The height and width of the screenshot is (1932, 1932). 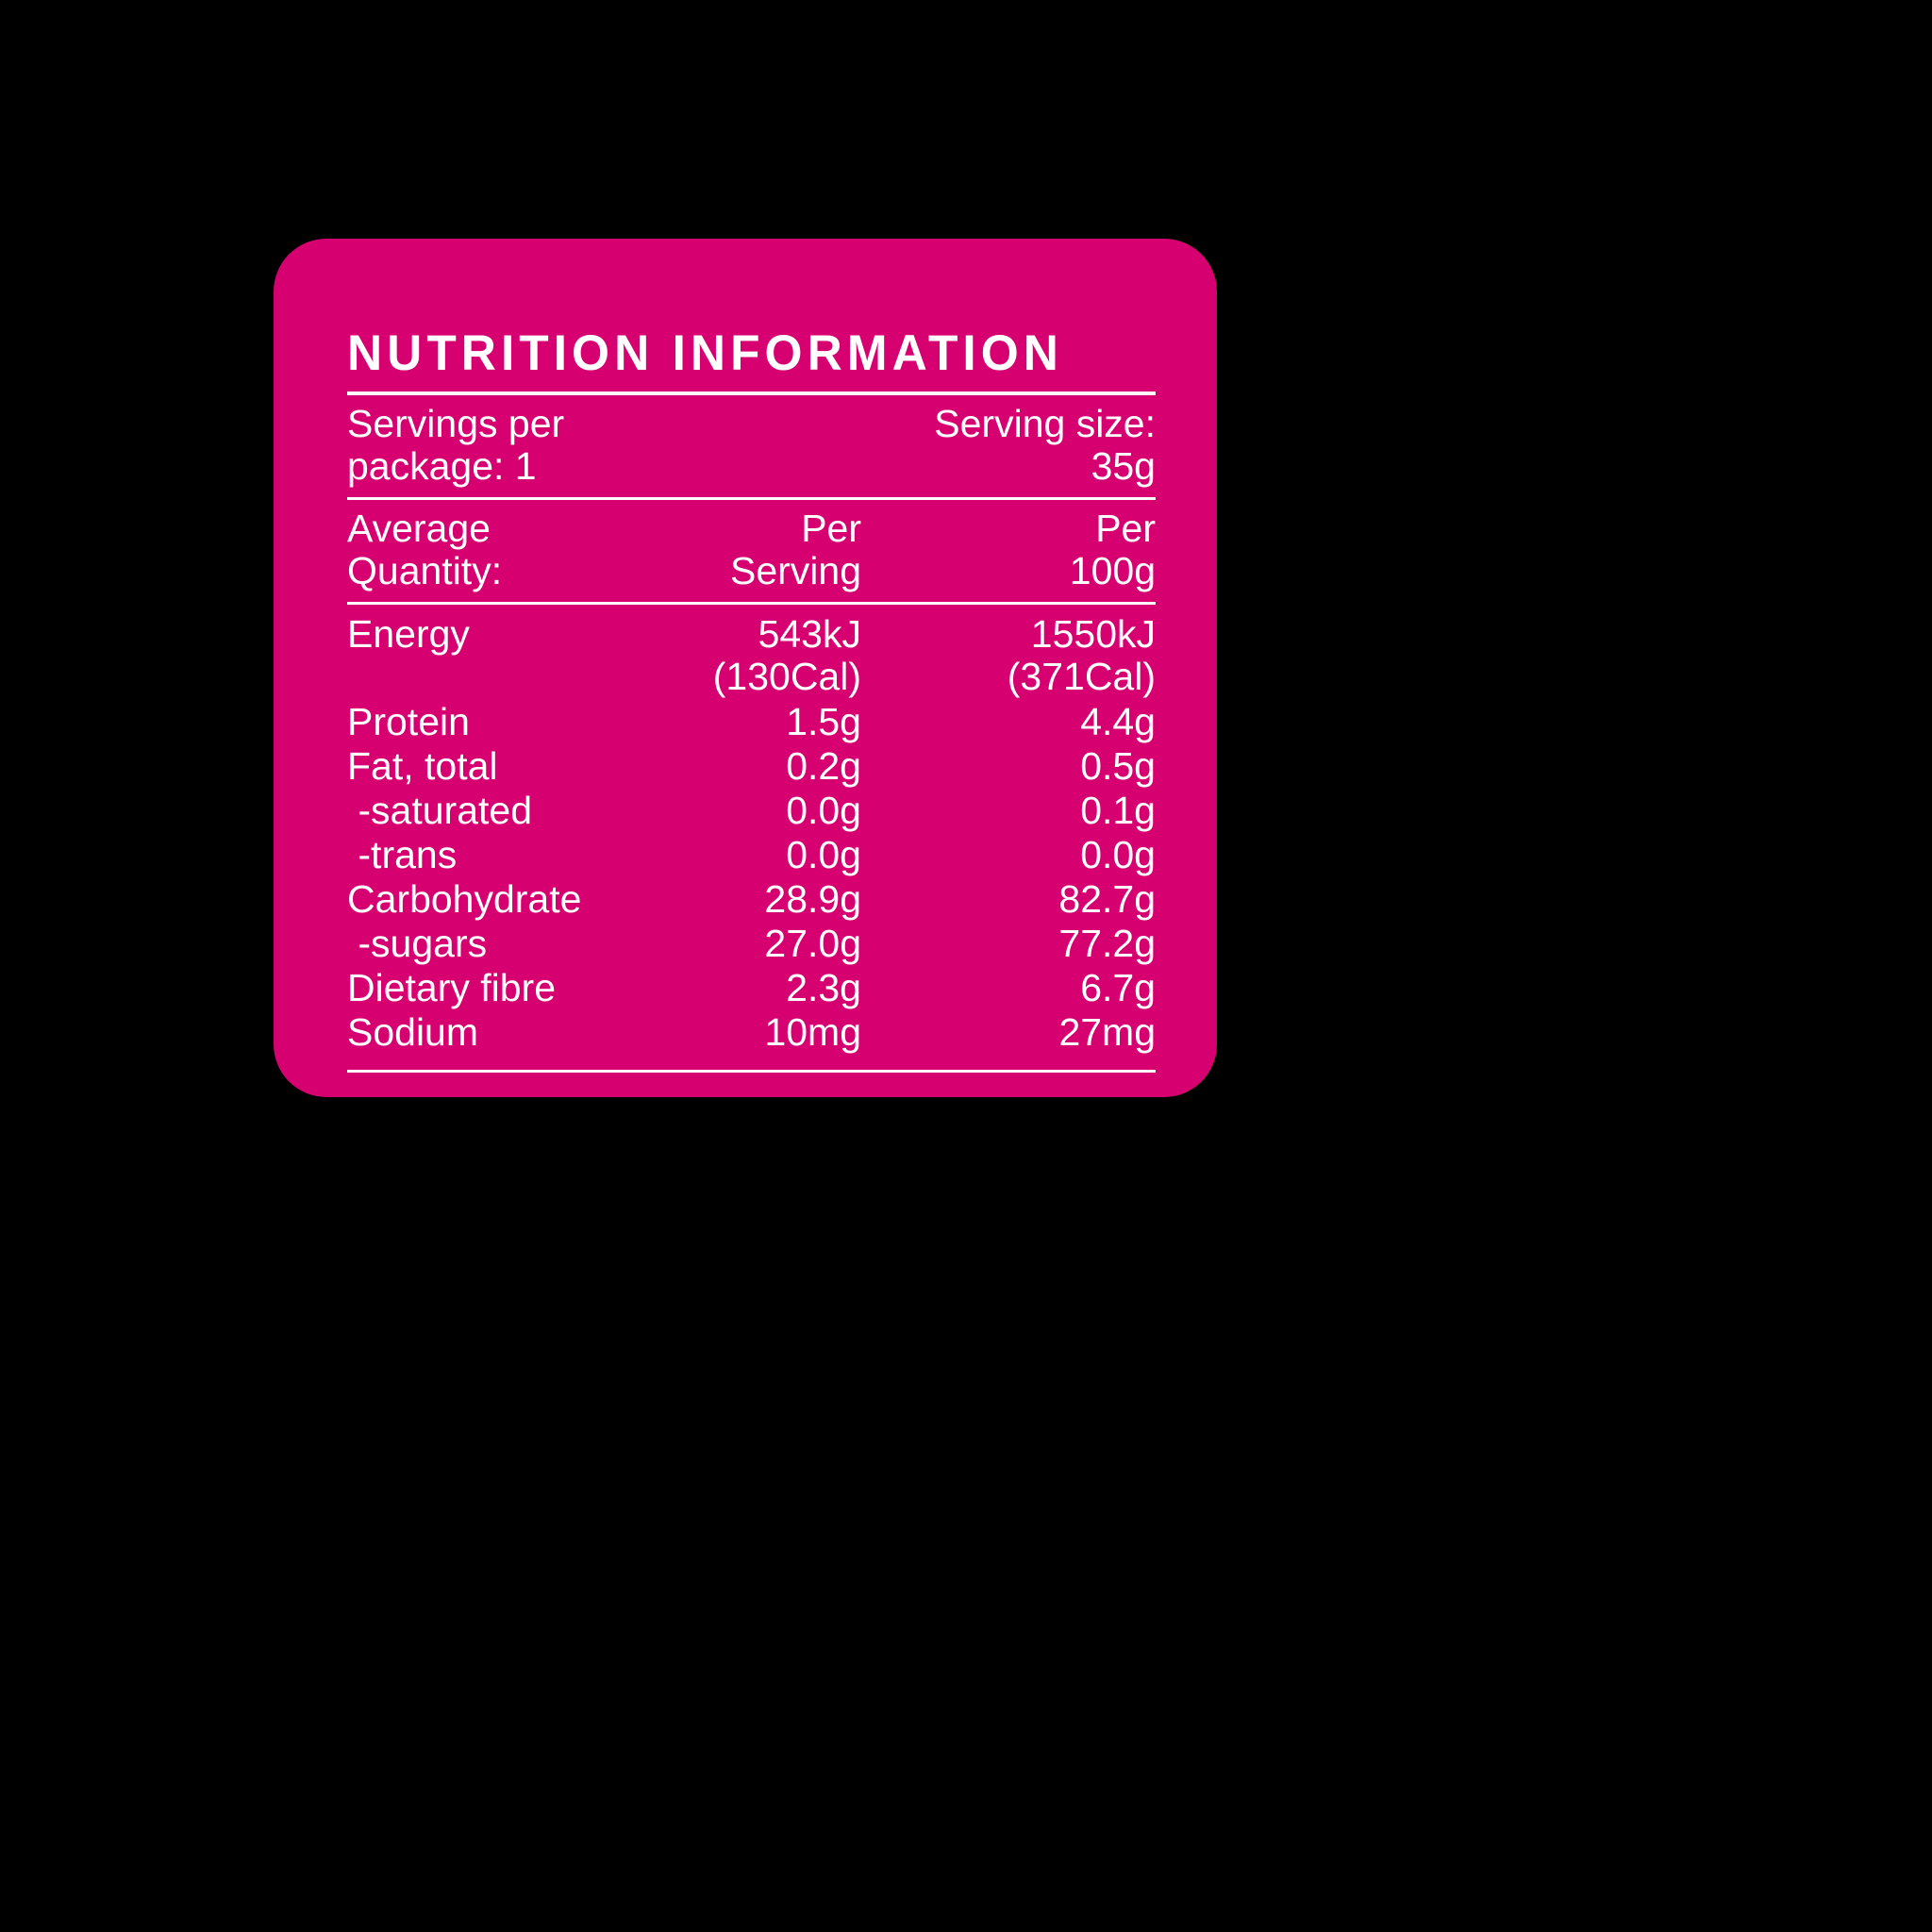 I want to click on nutrient-per-100g: 4.4g, so click(x=1118, y=721).